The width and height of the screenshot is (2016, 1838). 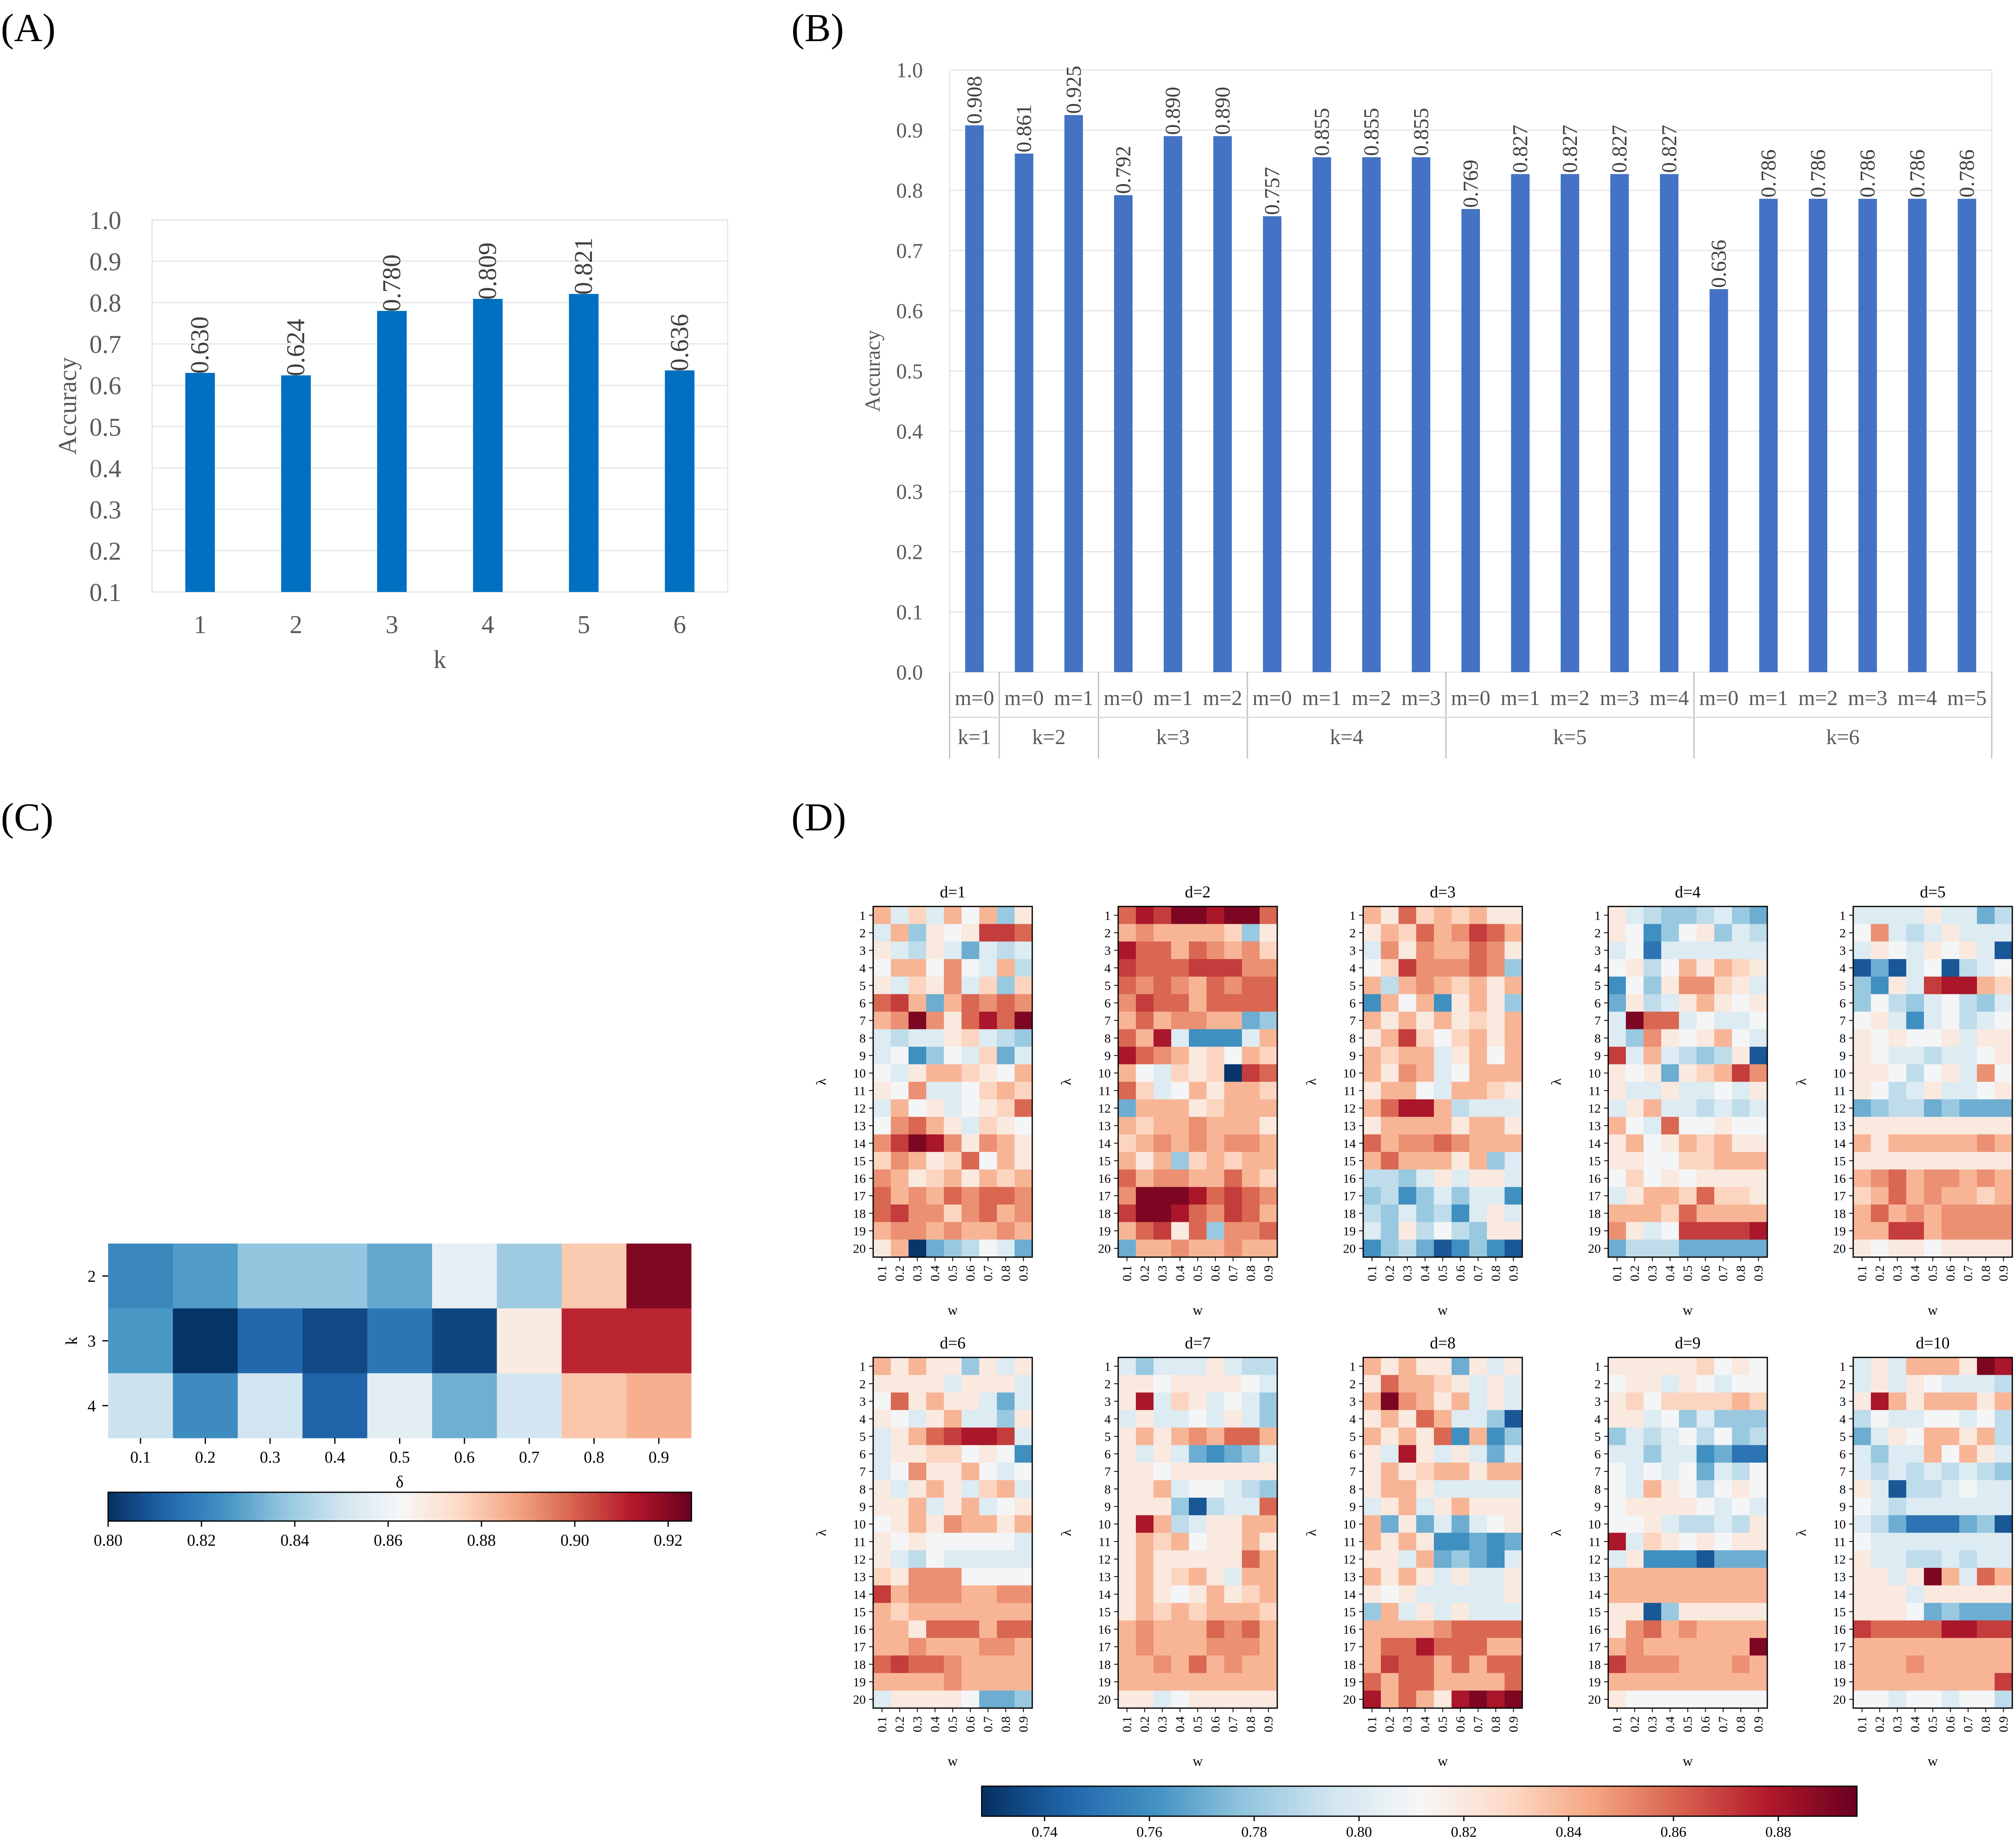 I want to click on x-tick-label: m=4, so click(x=1669, y=698).